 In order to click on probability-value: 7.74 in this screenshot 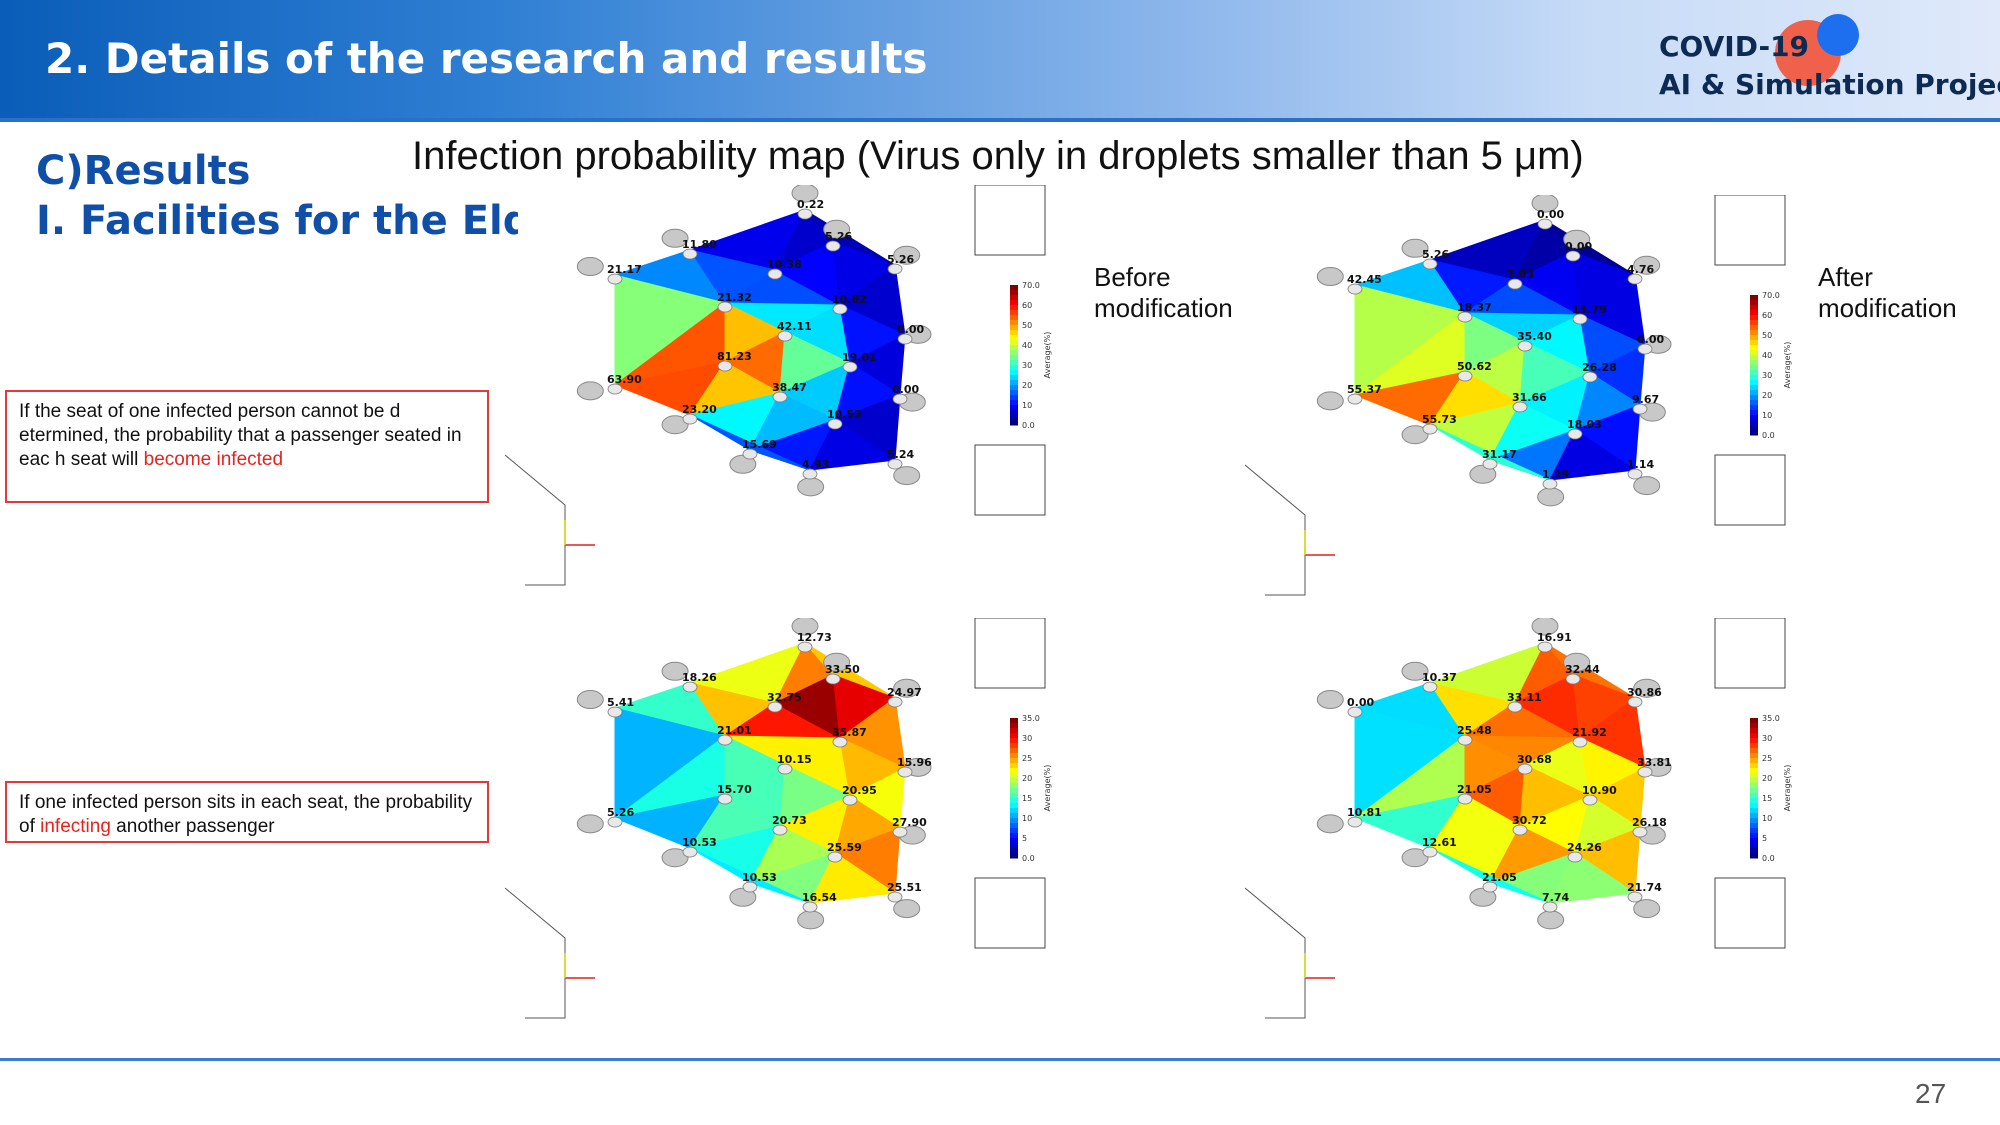, I will do `click(1555, 897)`.